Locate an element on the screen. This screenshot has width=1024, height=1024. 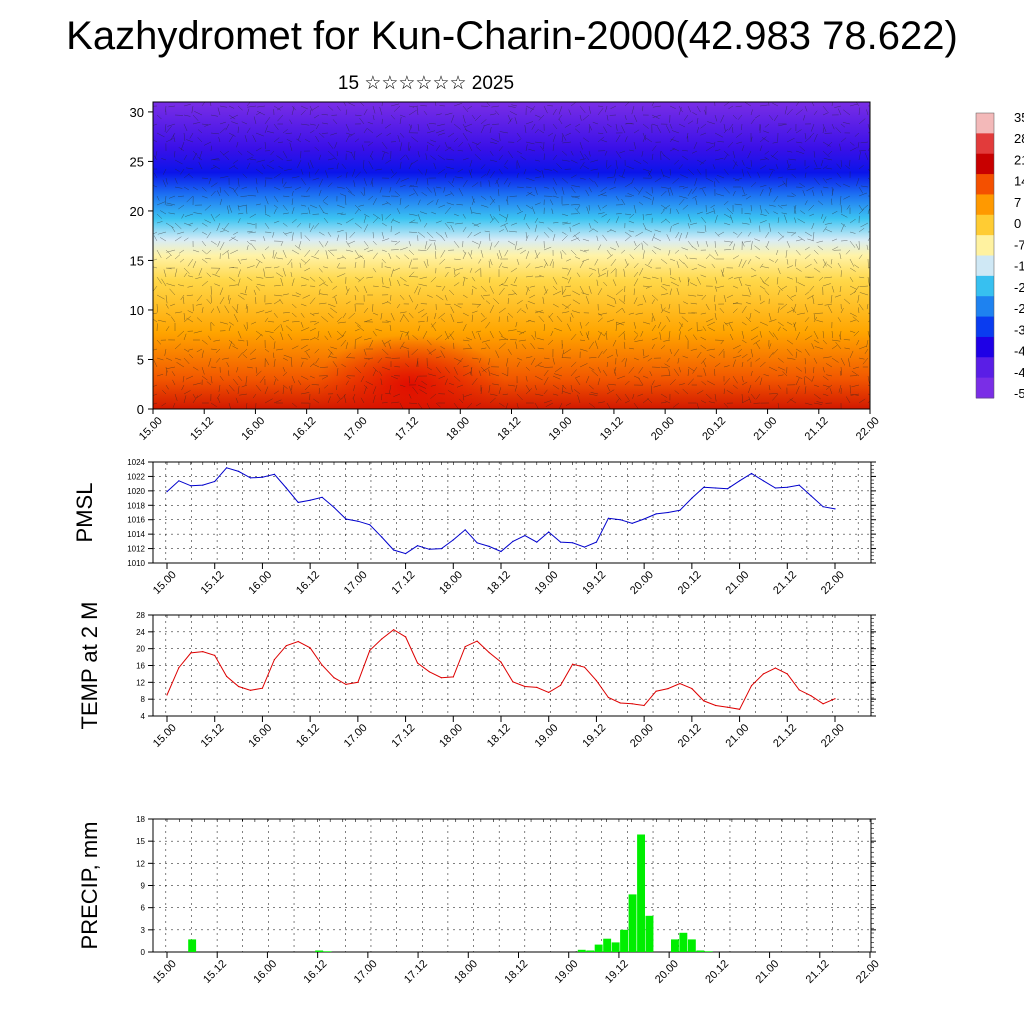
colorbar-label: -14 is located at coordinates (1019, 266).